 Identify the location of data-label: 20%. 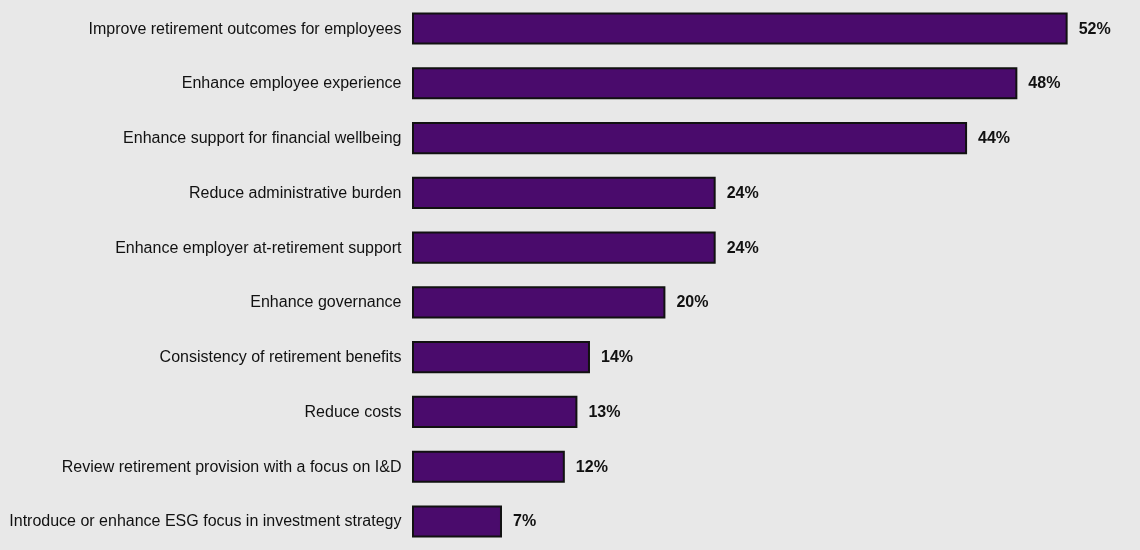
(692, 302).